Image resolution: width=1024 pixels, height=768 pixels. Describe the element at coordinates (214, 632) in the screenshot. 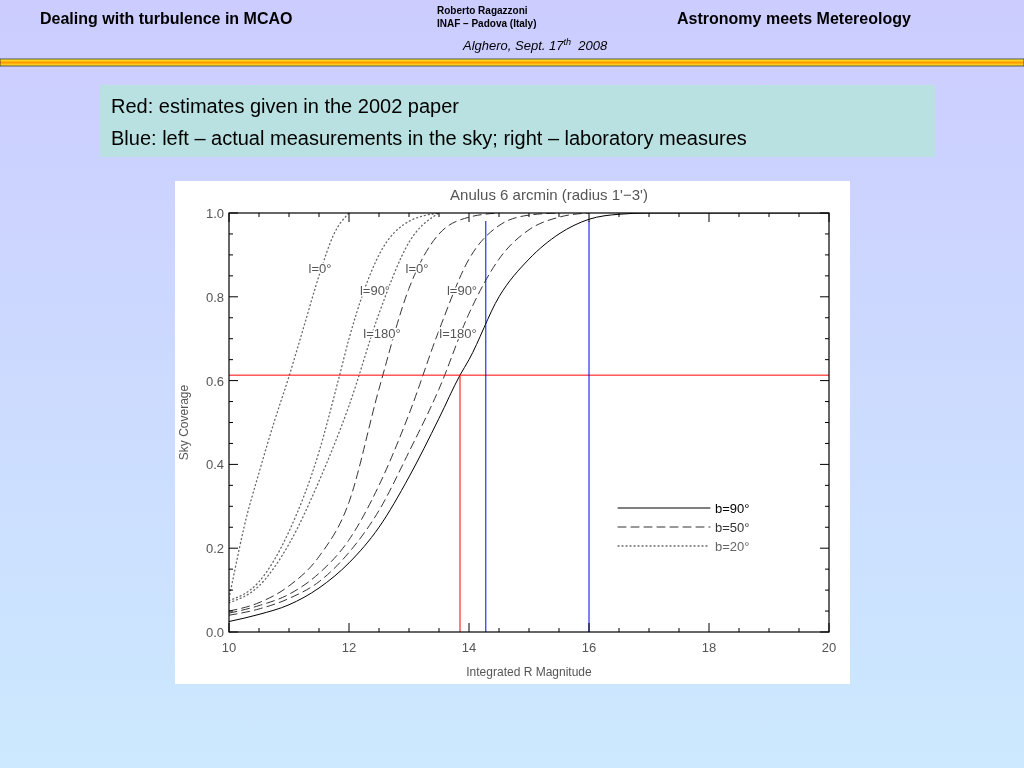

I see `y-tick-label: 0.0` at that location.